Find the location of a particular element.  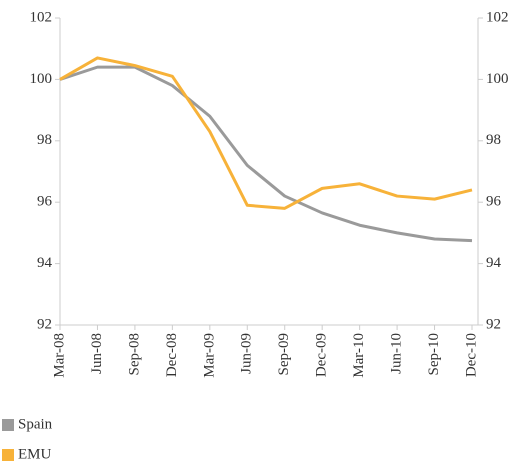

y2-tick-label: 102 is located at coordinates (497, 17).